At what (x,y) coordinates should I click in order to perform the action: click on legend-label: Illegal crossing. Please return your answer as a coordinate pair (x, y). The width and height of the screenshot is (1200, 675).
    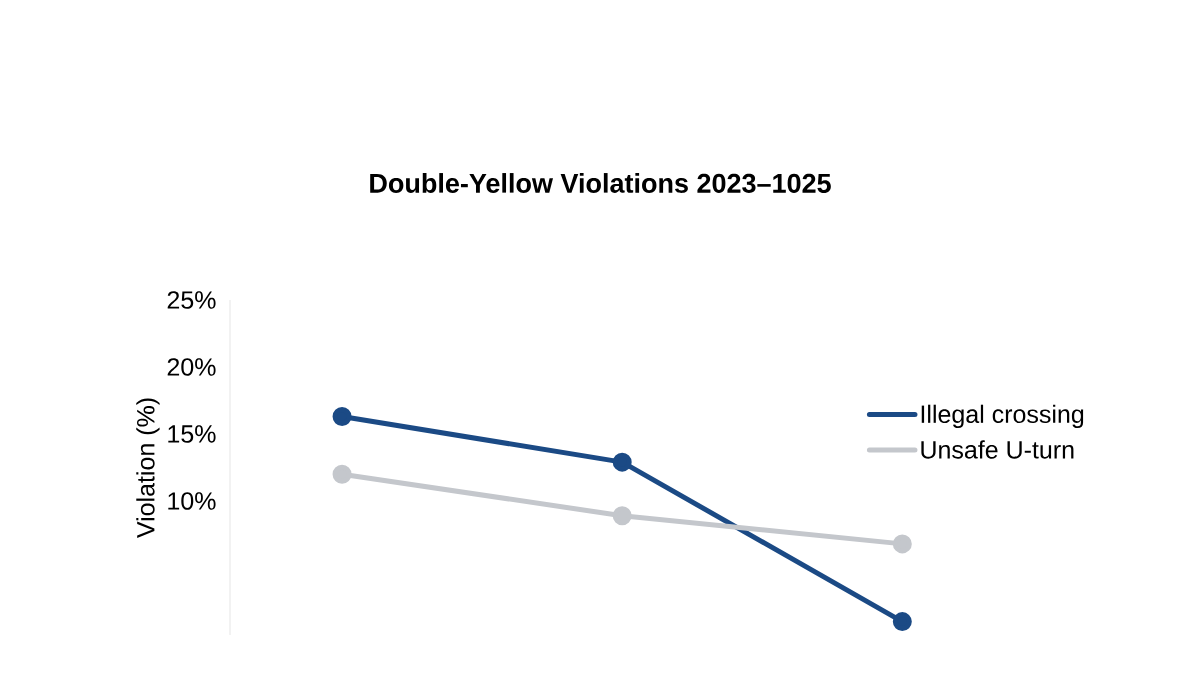
    Looking at the image, I should click on (1002, 416).